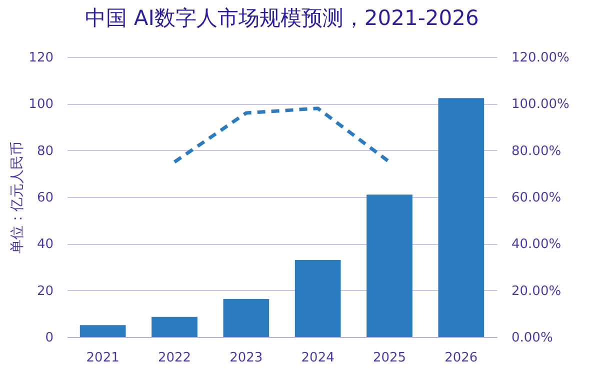  Describe the element at coordinates (541, 58) in the screenshot. I see `y2-tick-label: 120.00%` at that location.